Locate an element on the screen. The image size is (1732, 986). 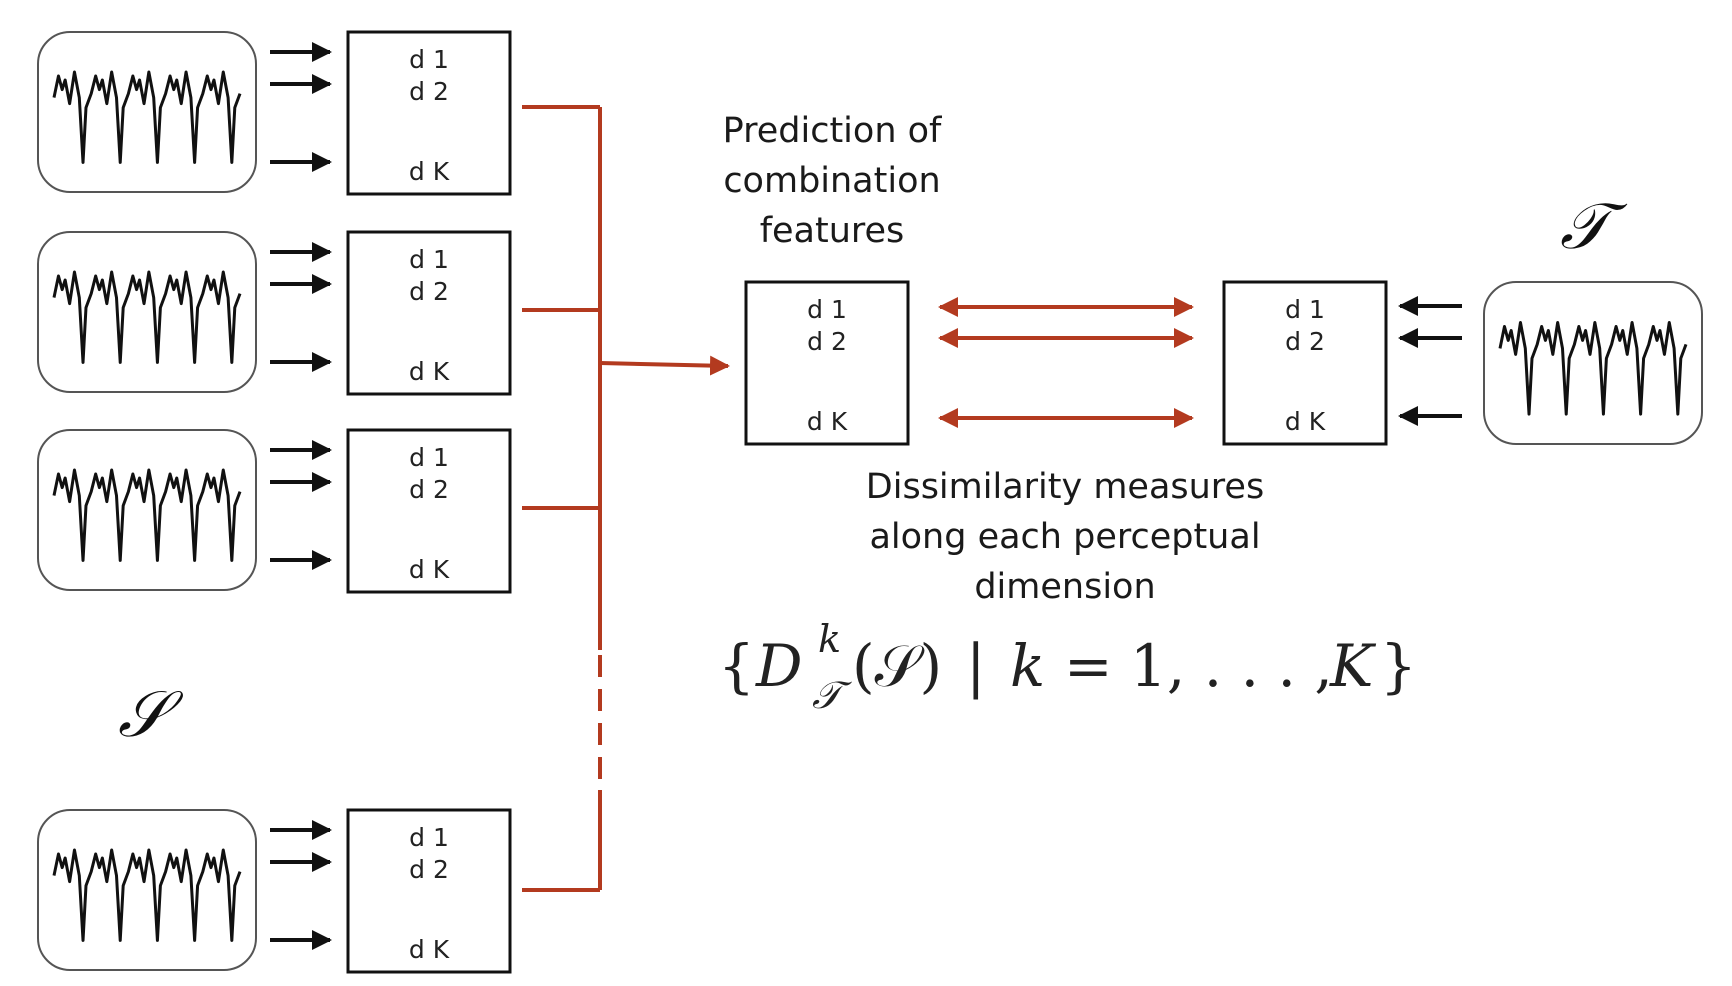
formula-k: k is located at coordinates (1027, 666).